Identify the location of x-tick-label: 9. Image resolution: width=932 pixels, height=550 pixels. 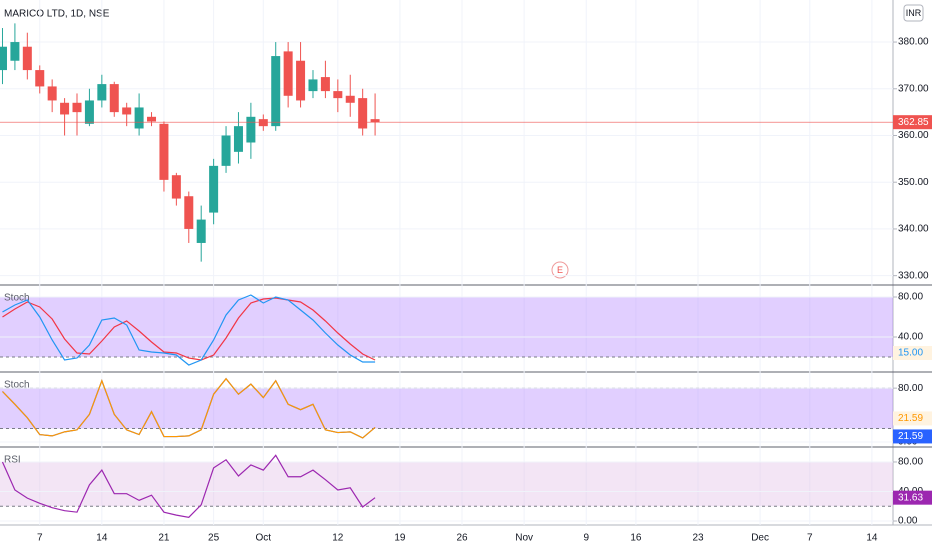
(586, 538).